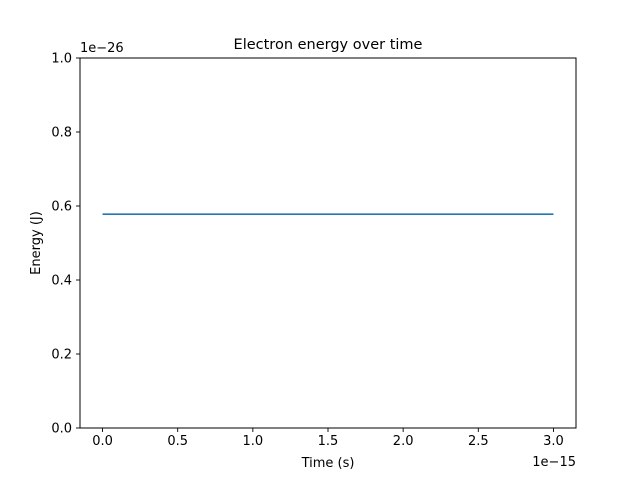 The height and width of the screenshot is (480, 640). Describe the element at coordinates (553, 441) in the screenshot. I see `x-tick-label: 3.0` at that location.